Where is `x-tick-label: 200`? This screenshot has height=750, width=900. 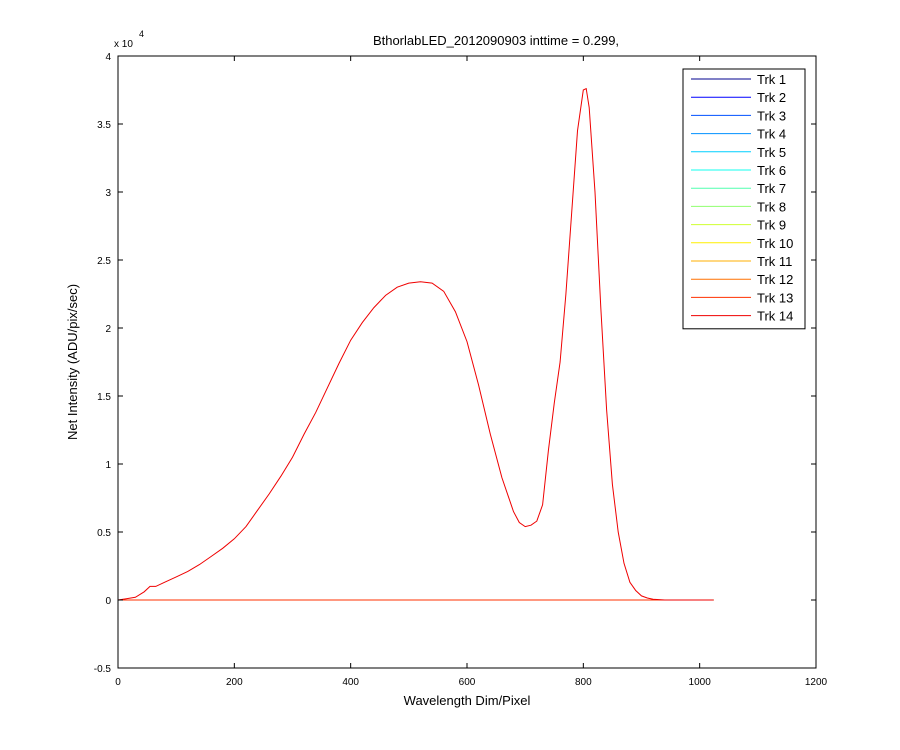 x-tick-label: 200 is located at coordinates (234, 682).